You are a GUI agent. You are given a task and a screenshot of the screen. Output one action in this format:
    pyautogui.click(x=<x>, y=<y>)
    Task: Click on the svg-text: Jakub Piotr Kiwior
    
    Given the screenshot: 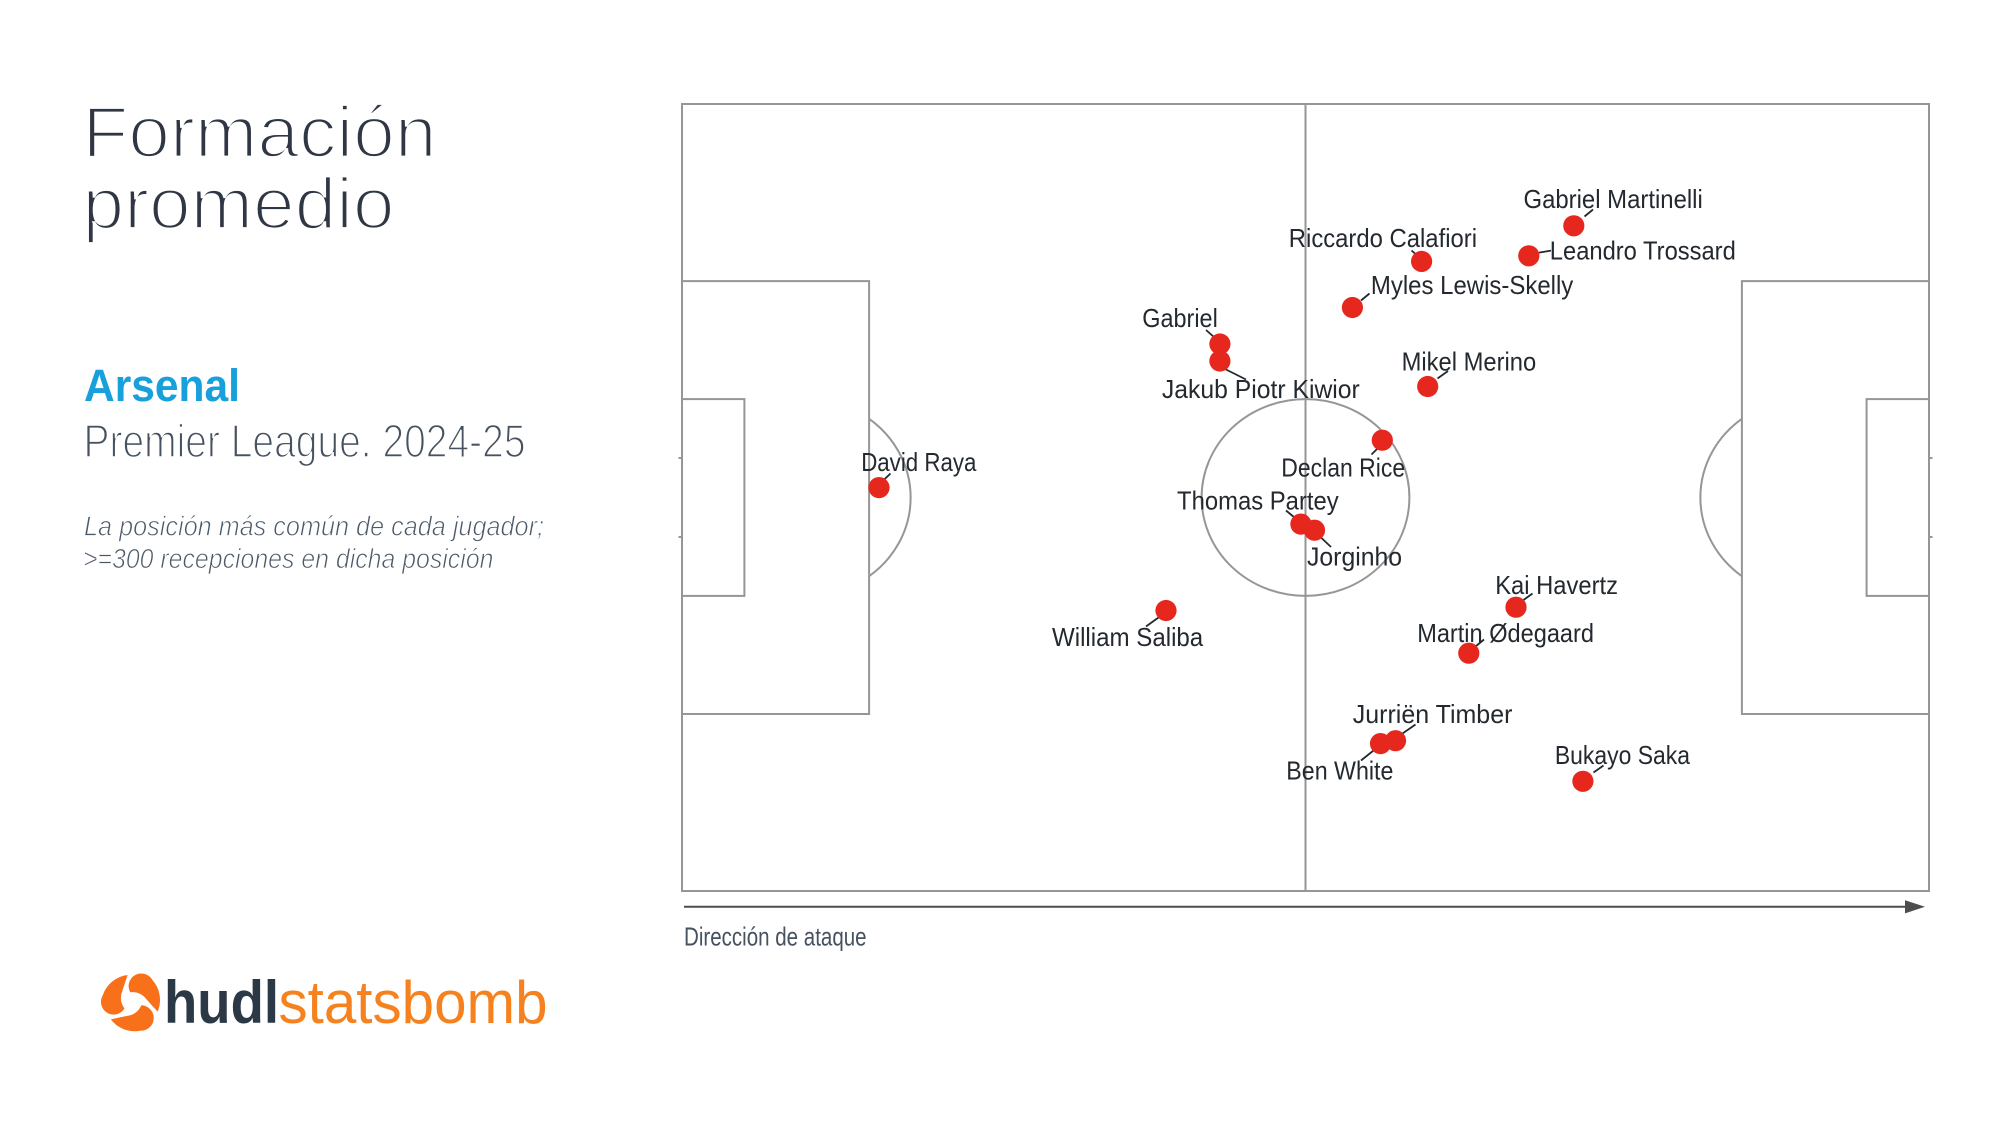 What is the action you would take?
    pyautogui.click(x=1261, y=389)
    